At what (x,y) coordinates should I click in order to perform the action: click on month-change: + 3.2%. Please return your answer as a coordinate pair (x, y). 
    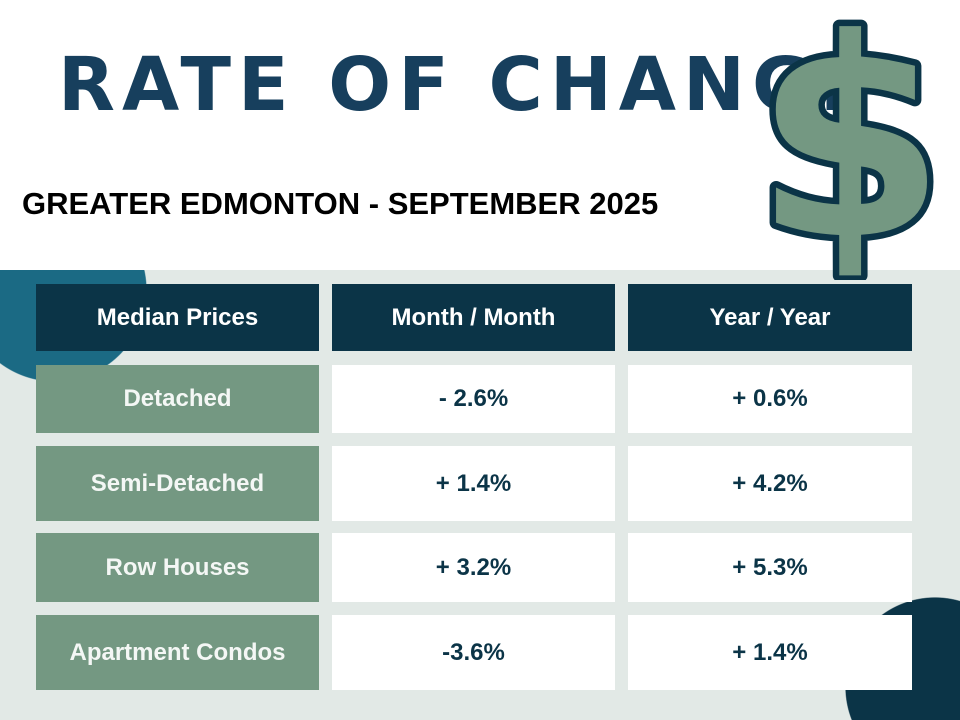
    Looking at the image, I should click on (473, 567).